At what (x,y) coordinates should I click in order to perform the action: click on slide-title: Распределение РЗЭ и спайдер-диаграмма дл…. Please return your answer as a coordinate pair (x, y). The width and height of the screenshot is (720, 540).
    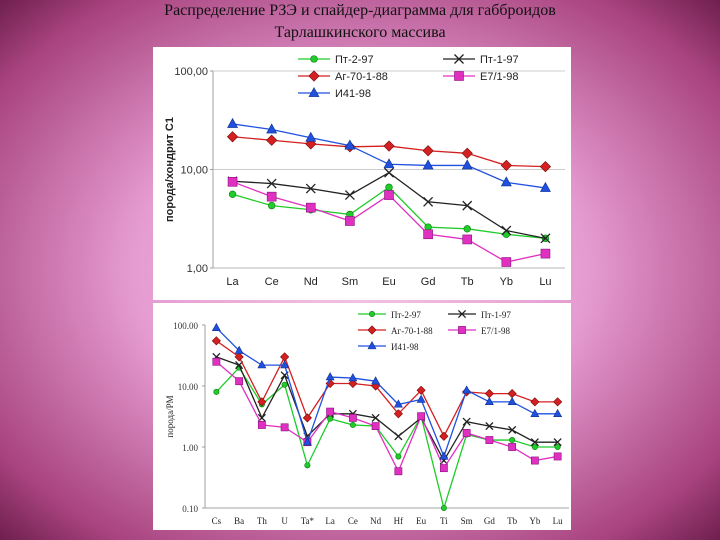
    Looking at the image, I should click on (360, 22).